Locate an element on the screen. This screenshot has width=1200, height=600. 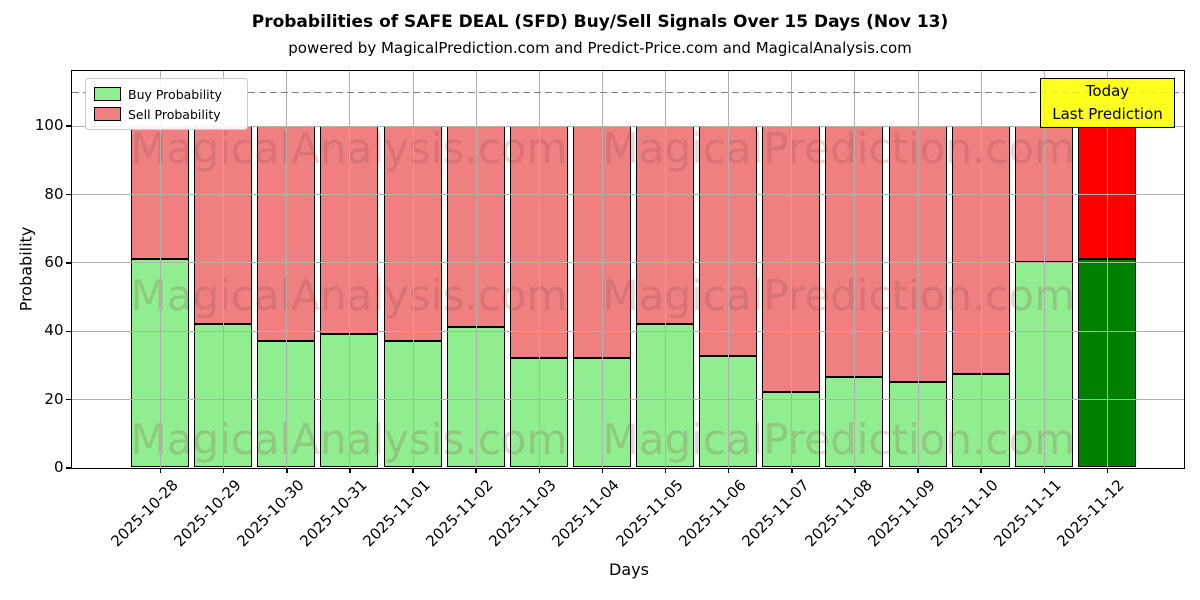
last-prediction-line: Last Prediction is located at coordinates (1107, 114).